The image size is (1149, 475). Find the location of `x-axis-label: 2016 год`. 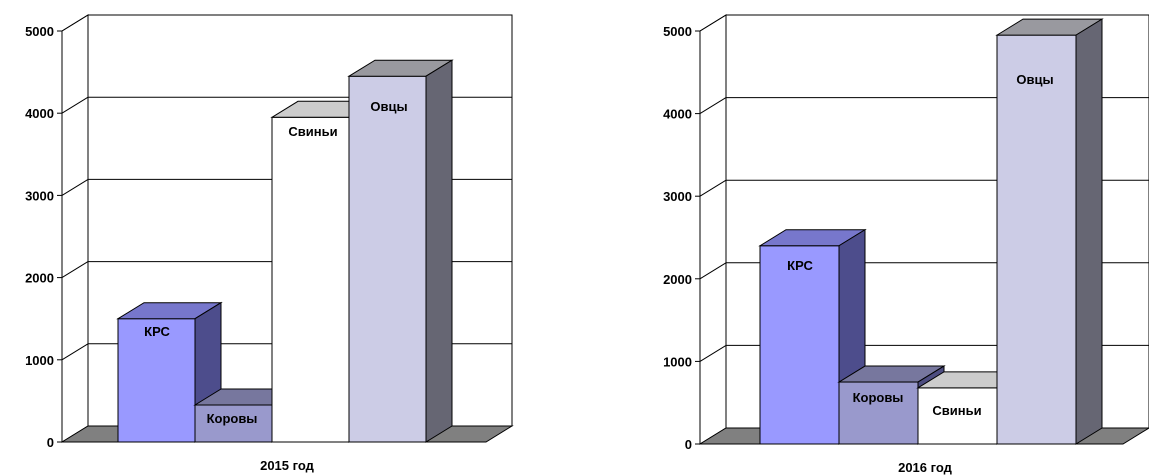

x-axis-label: 2016 год is located at coordinates (925, 467).